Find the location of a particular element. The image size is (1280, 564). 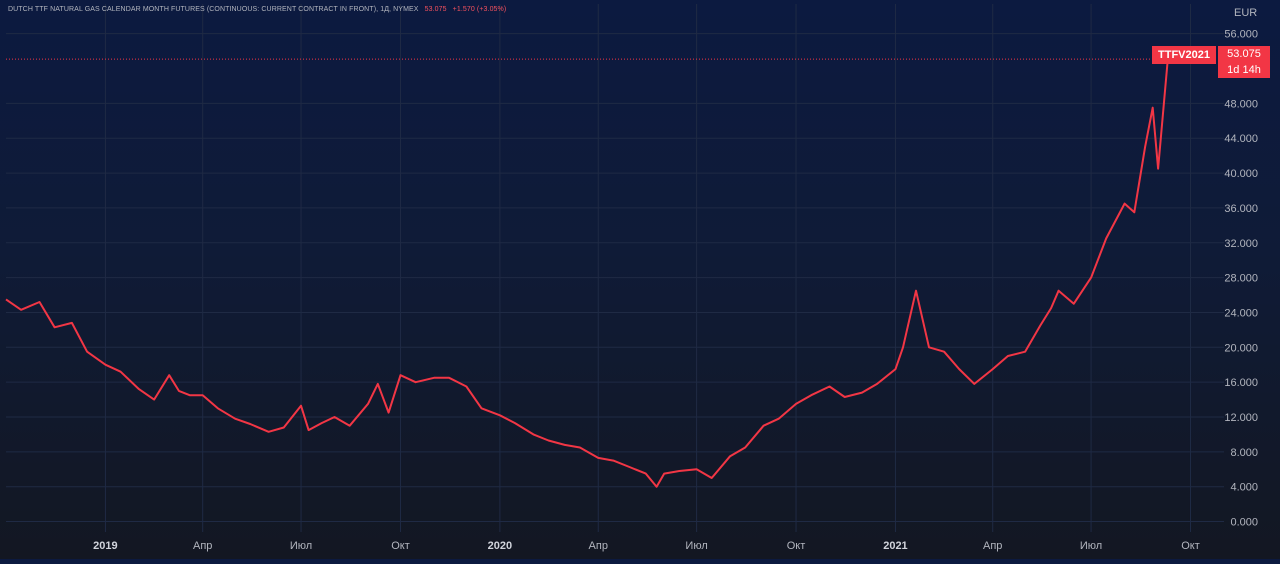

last-value: 53.075 is located at coordinates (435, 9).